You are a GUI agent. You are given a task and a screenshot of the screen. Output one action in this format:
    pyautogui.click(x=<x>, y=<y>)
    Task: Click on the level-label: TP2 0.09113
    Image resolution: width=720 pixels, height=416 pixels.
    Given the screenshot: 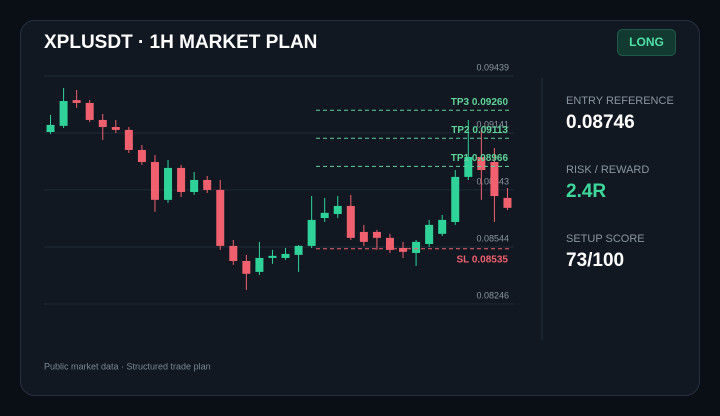 What is the action you would take?
    pyautogui.click(x=479, y=130)
    